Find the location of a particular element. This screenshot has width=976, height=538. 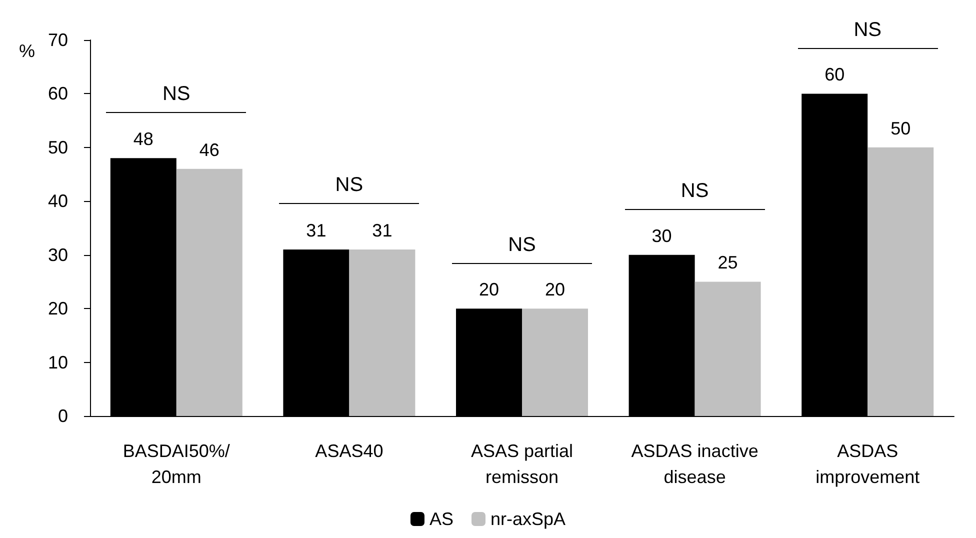

y-tick-label: 40 is located at coordinates (58, 201).